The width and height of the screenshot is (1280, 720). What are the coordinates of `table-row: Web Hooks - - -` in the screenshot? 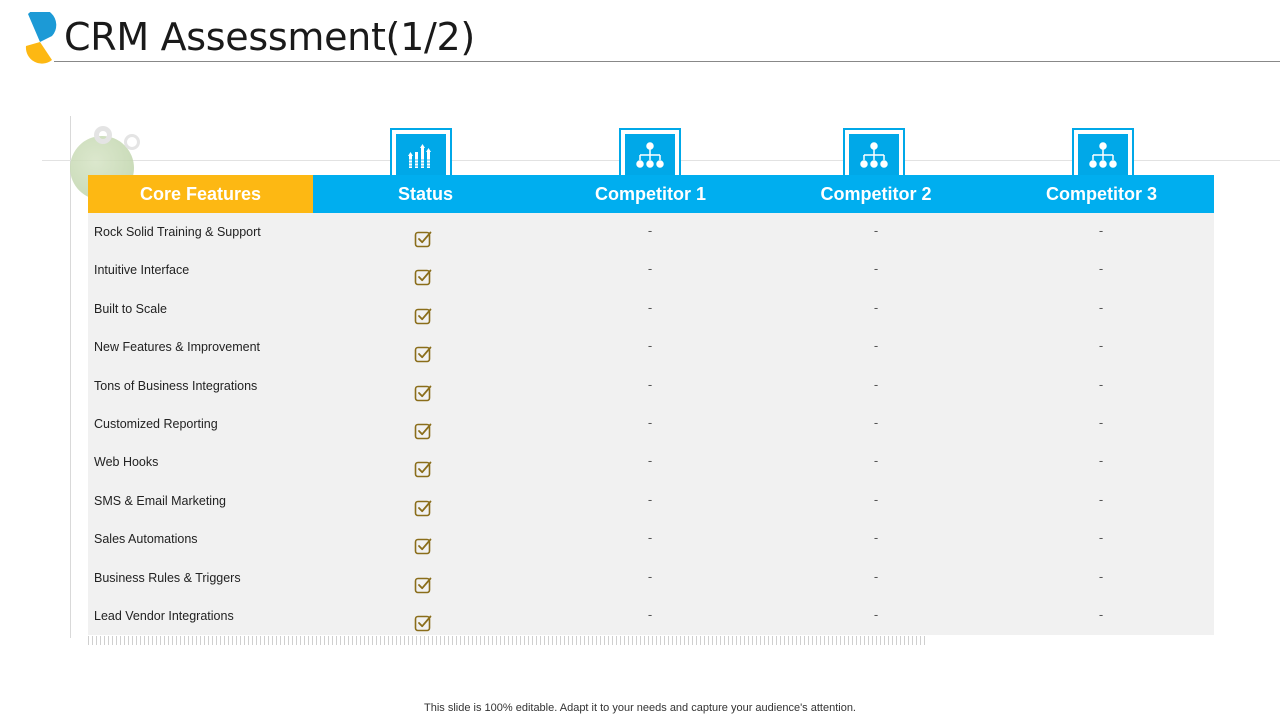 It's located at (651, 462).